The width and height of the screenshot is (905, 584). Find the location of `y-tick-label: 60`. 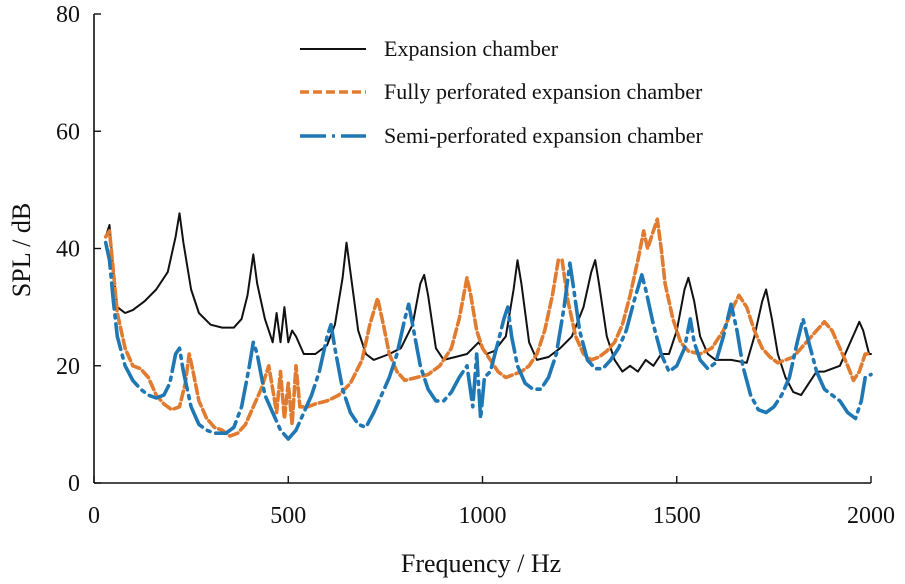

y-tick-label: 60 is located at coordinates (68, 132).